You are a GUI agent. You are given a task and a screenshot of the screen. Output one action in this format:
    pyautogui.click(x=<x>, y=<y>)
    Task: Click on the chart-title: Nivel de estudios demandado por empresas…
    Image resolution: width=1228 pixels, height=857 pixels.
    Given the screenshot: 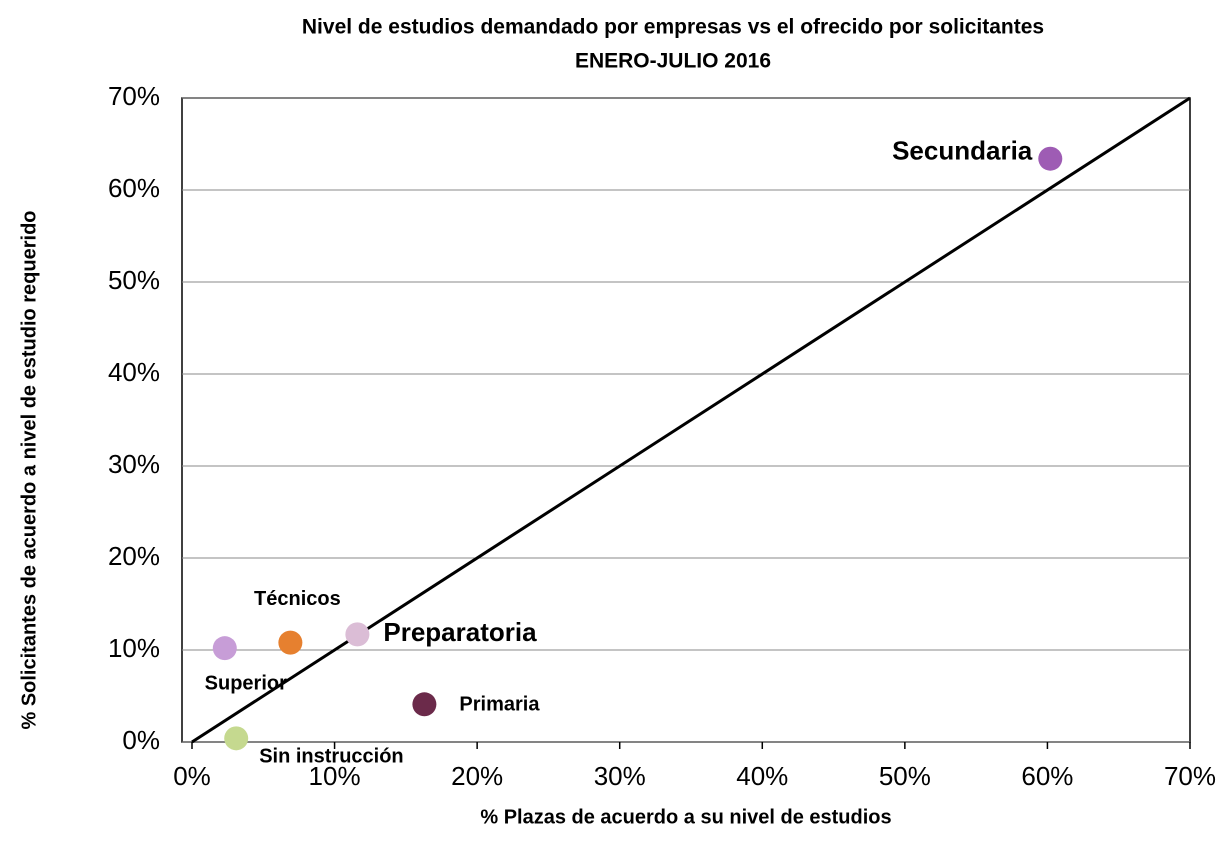 What is the action you would take?
    pyautogui.click(x=673, y=27)
    